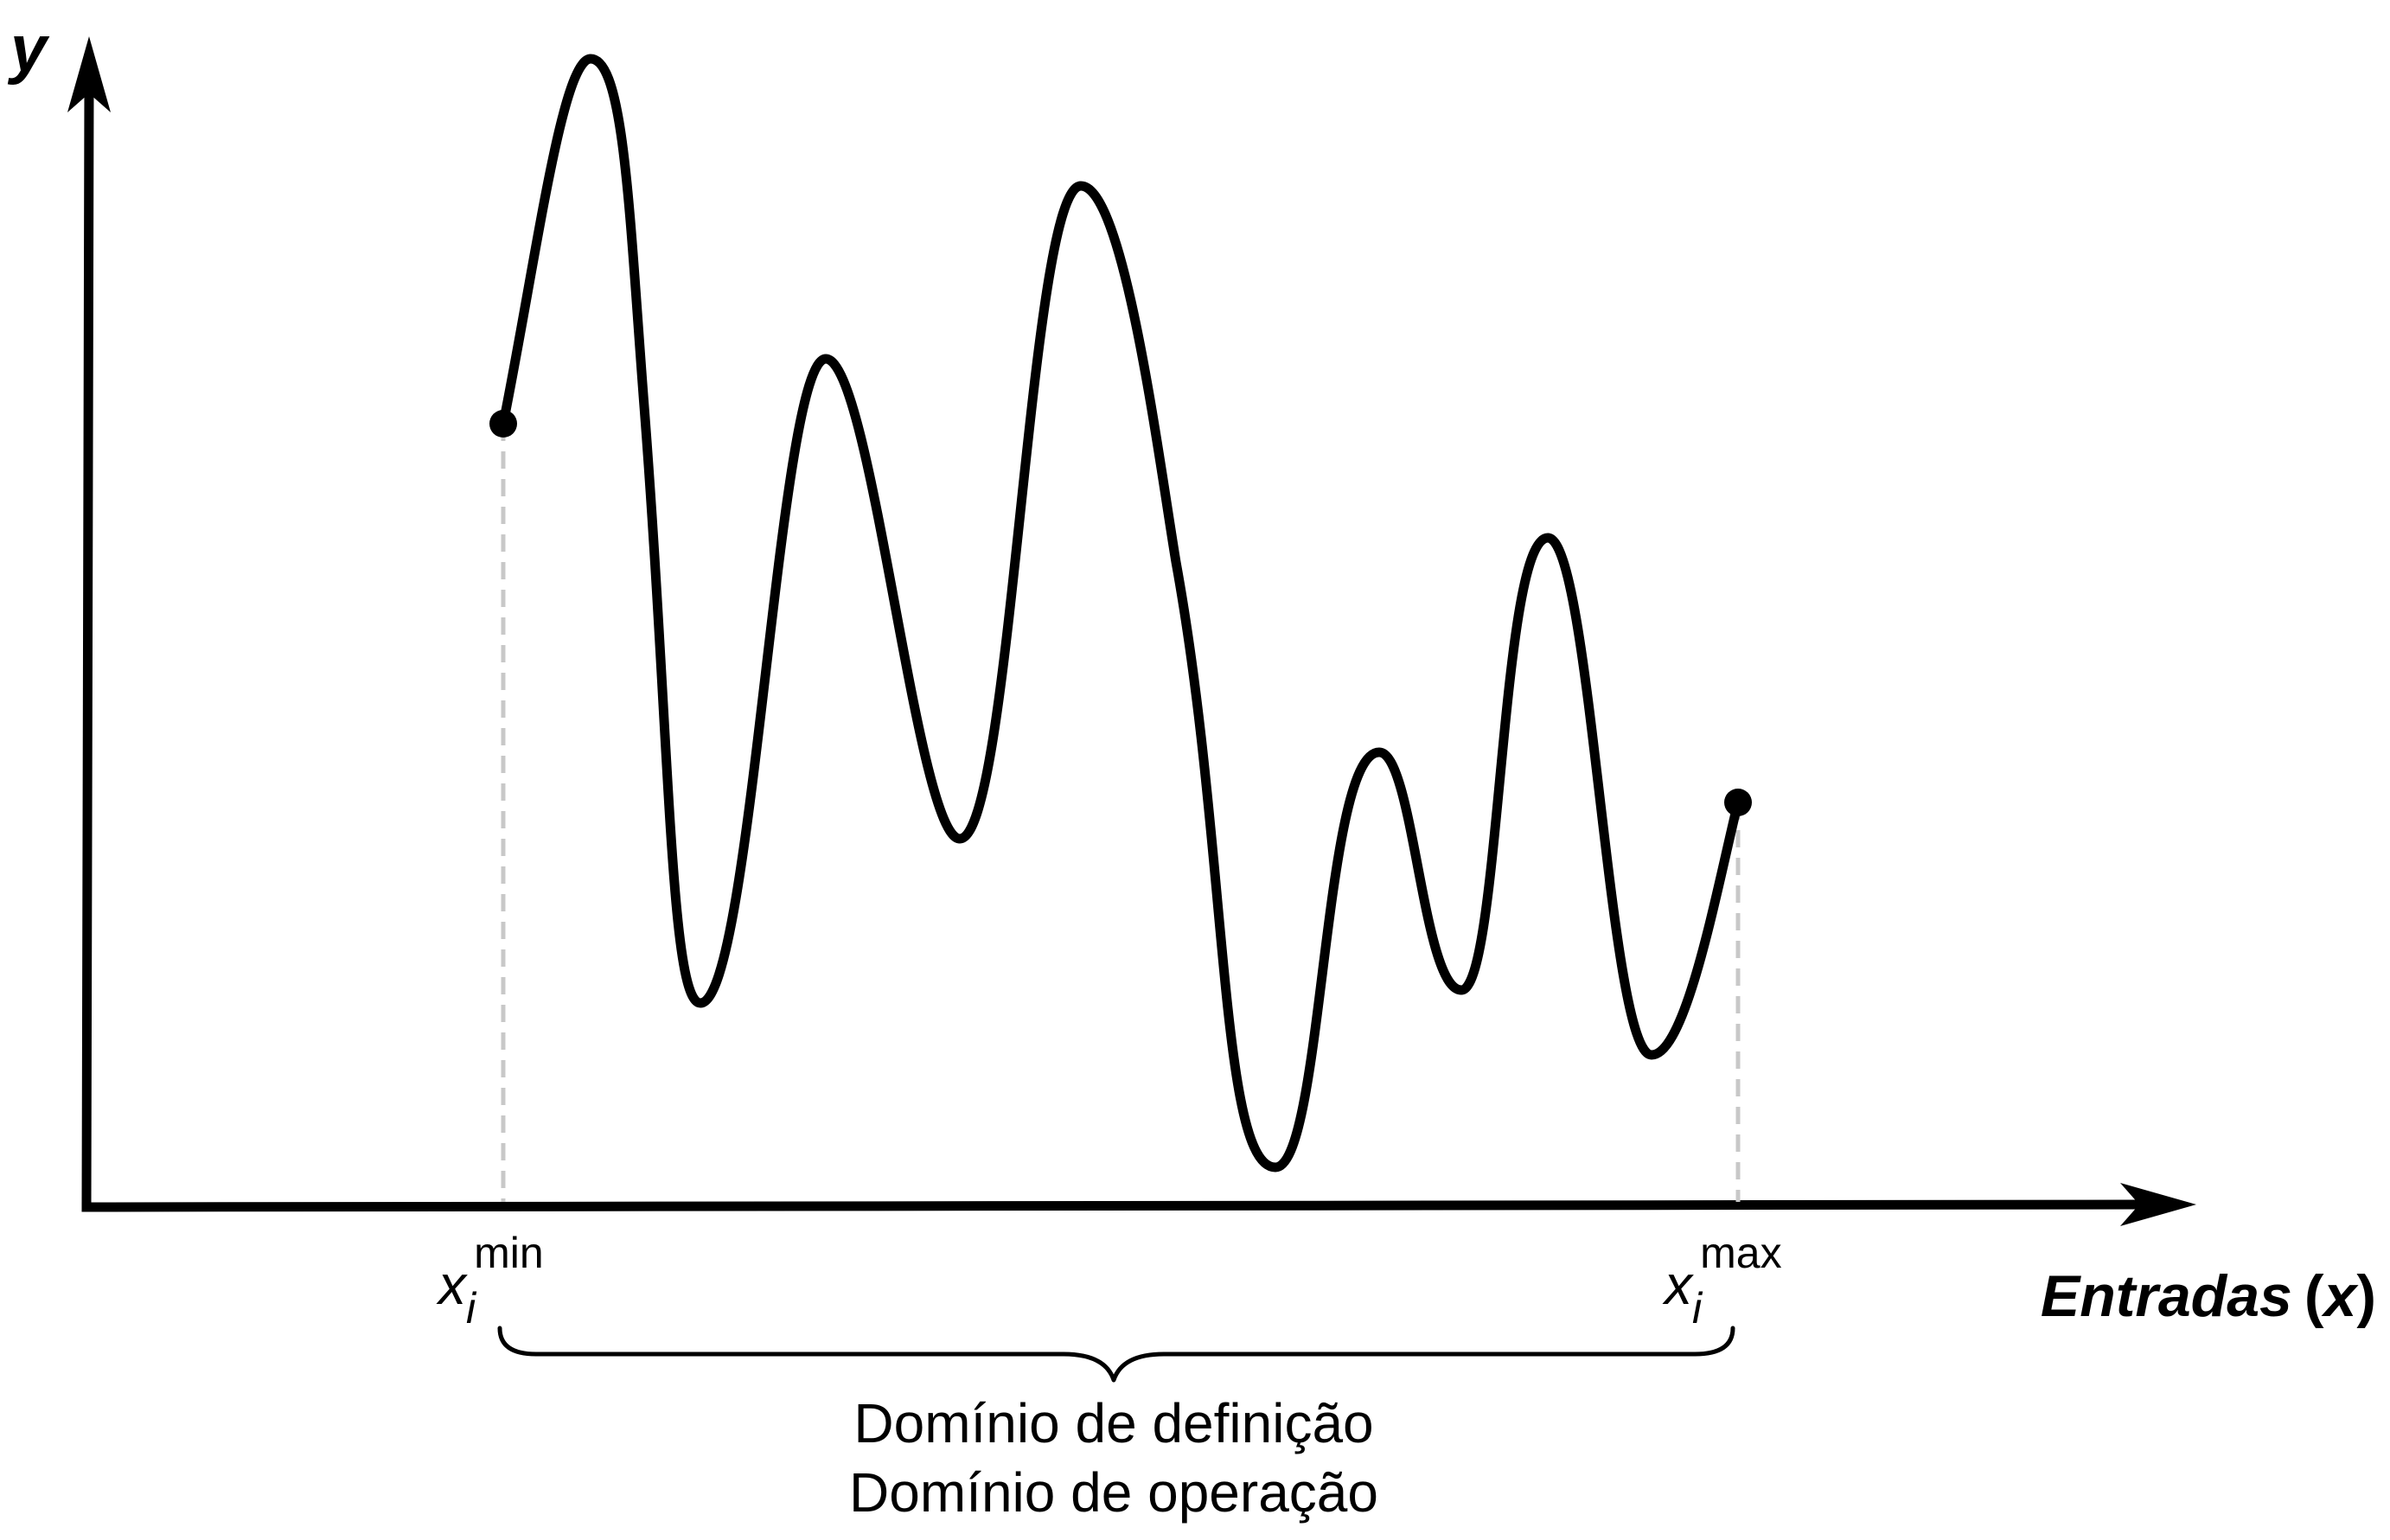  What do you see at coordinates (471, 1308) in the screenshot?
I see `x-min-sub: i` at bounding box center [471, 1308].